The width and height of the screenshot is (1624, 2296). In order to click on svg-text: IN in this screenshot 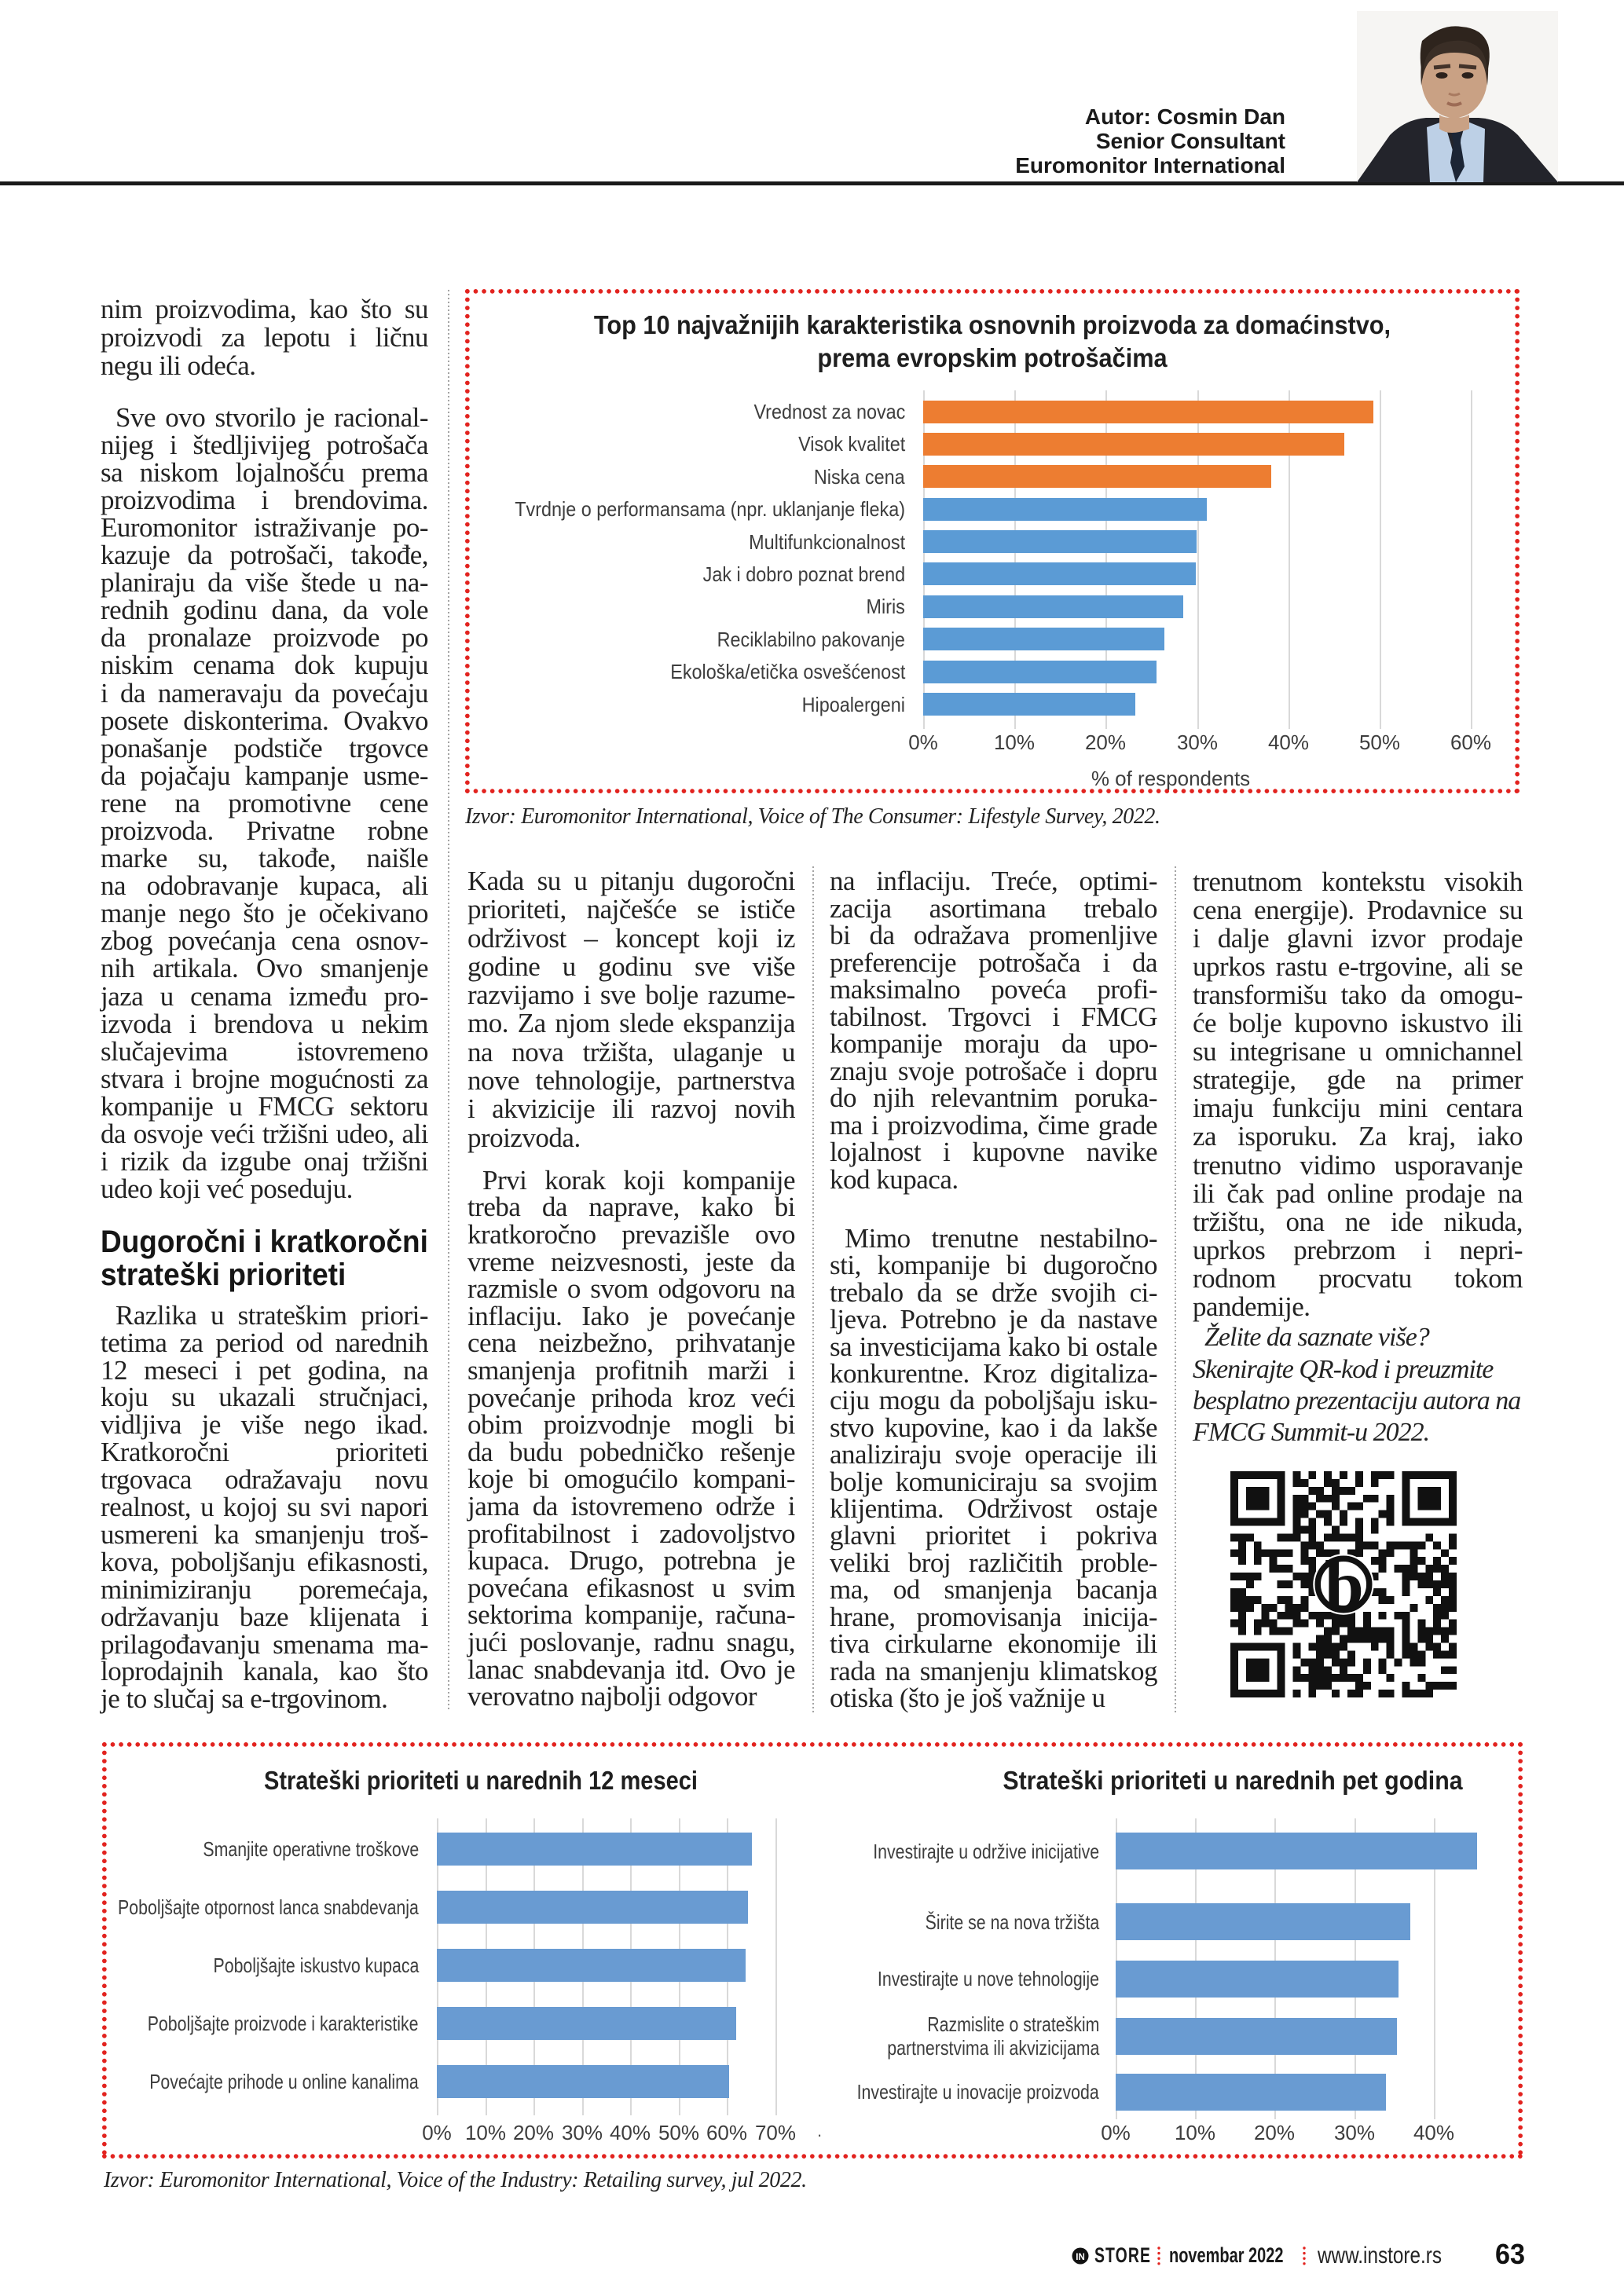, I will do `click(1080, 2257)`.